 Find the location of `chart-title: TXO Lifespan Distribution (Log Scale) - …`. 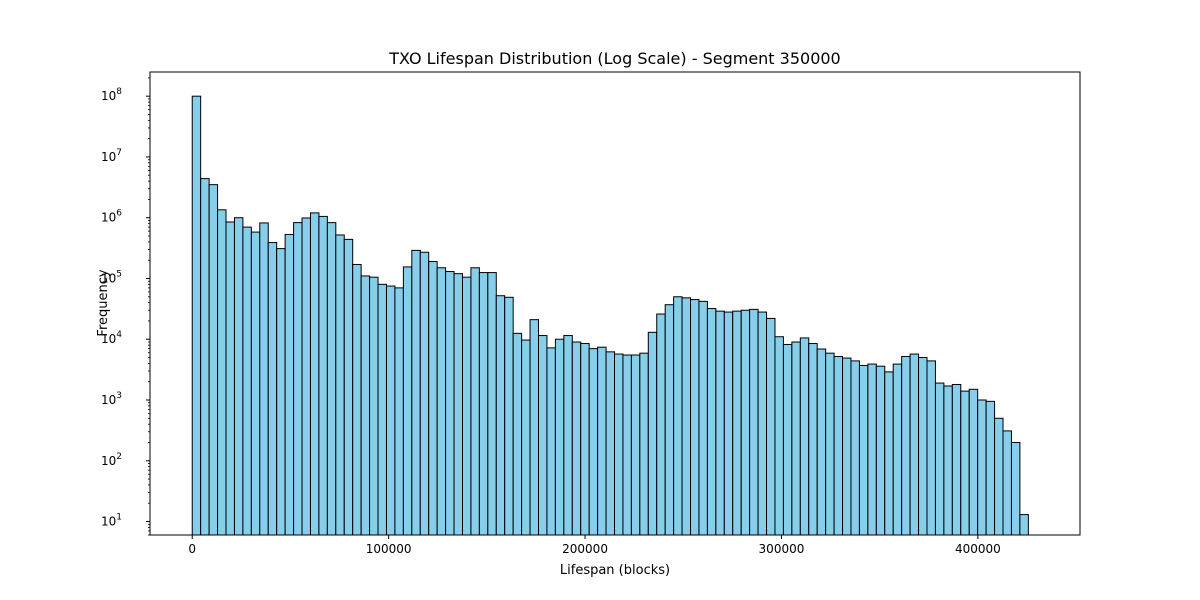

chart-title: TXO Lifespan Distribution (Log Scale) - … is located at coordinates (614, 58).